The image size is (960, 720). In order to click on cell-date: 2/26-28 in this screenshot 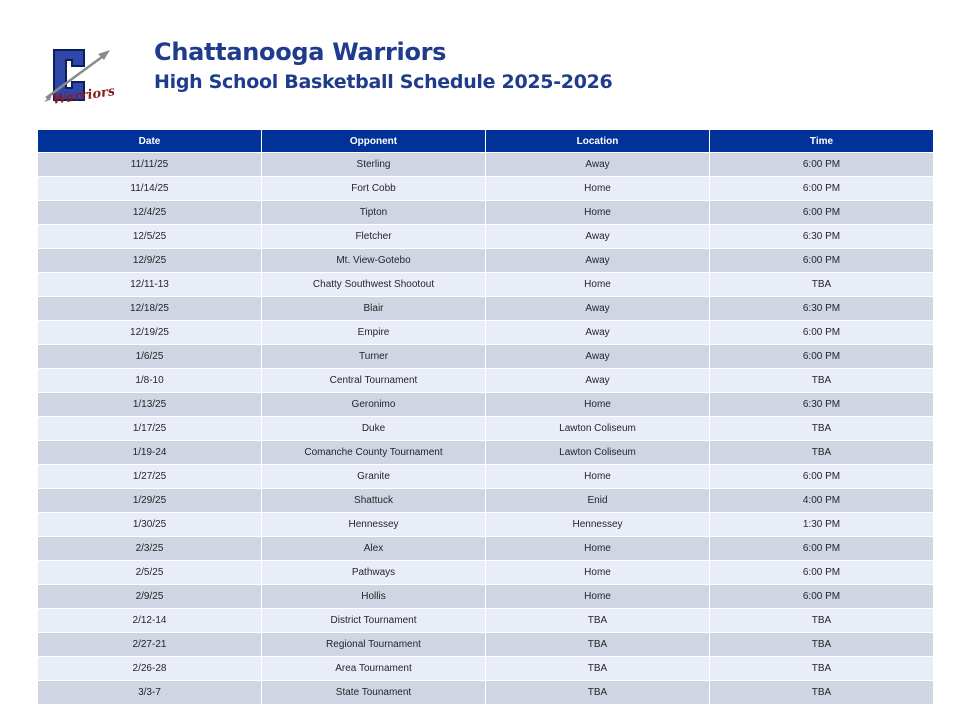, I will do `click(149, 668)`.